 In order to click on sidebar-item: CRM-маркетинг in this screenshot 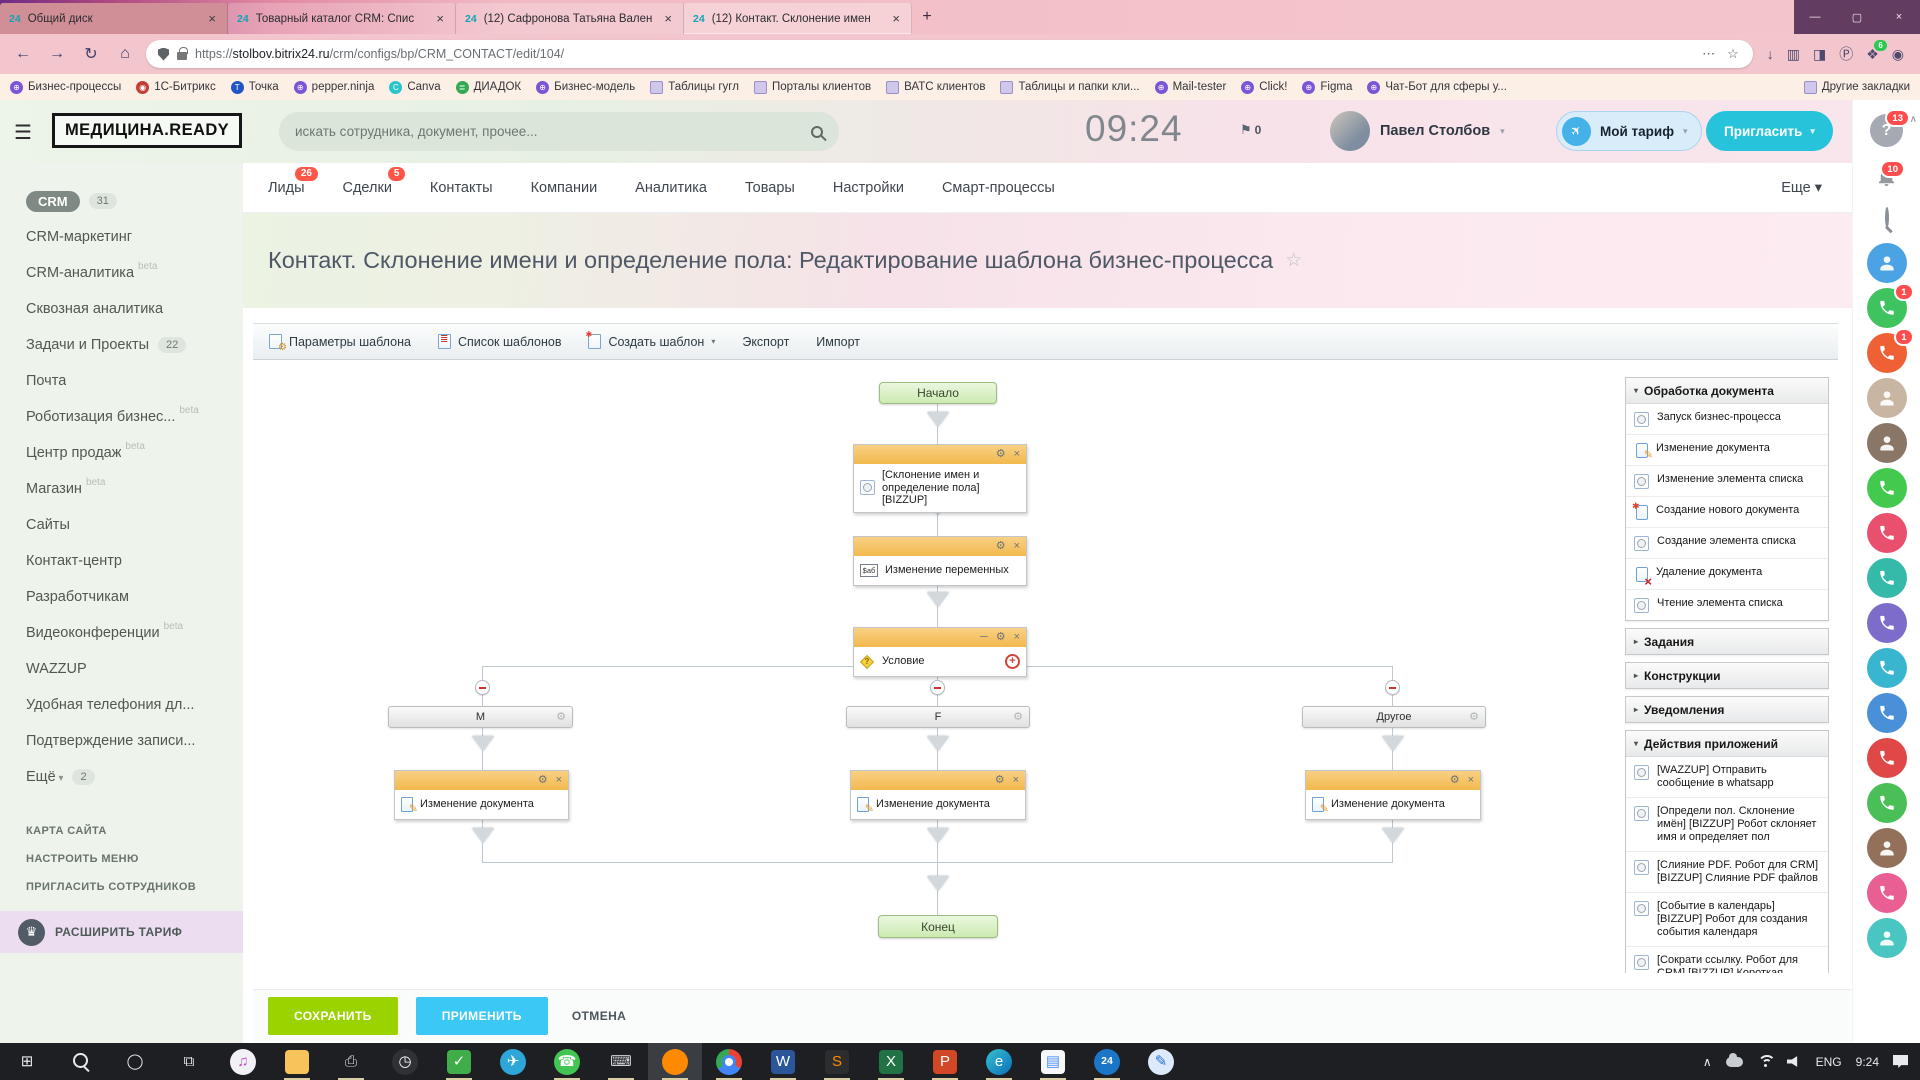, I will do `click(79, 237)`.